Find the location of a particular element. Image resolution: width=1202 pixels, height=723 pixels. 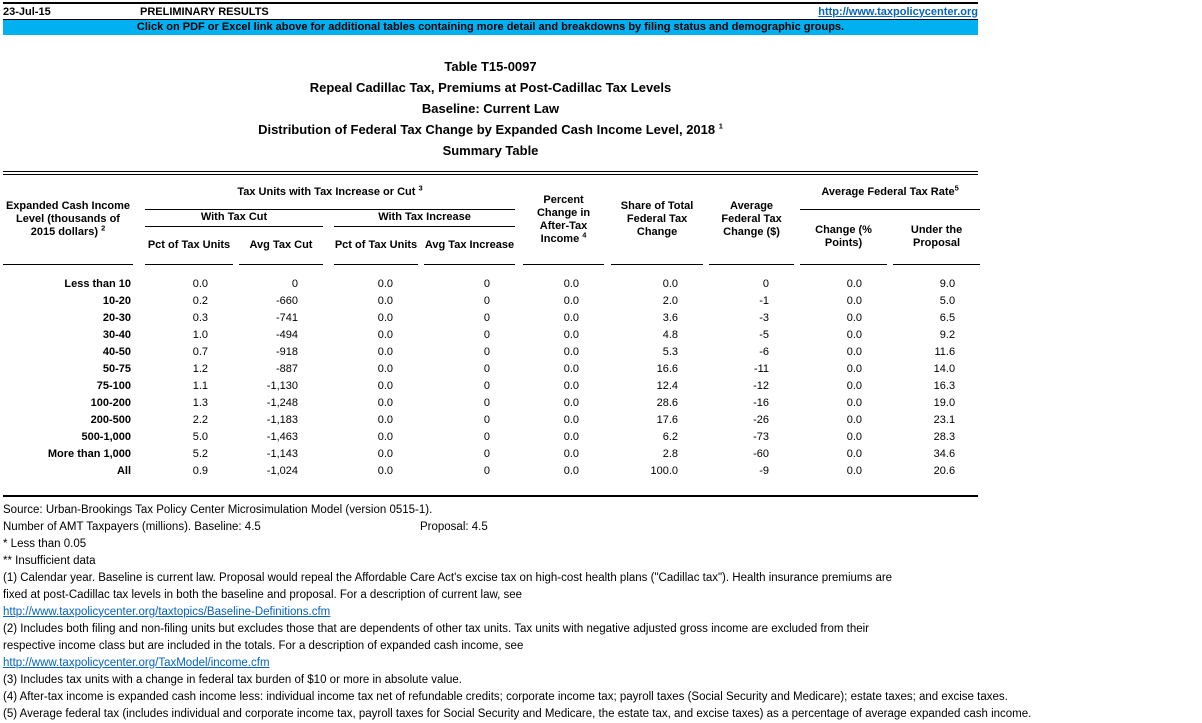

value-cell: 20.6 is located at coordinates (944, 471).